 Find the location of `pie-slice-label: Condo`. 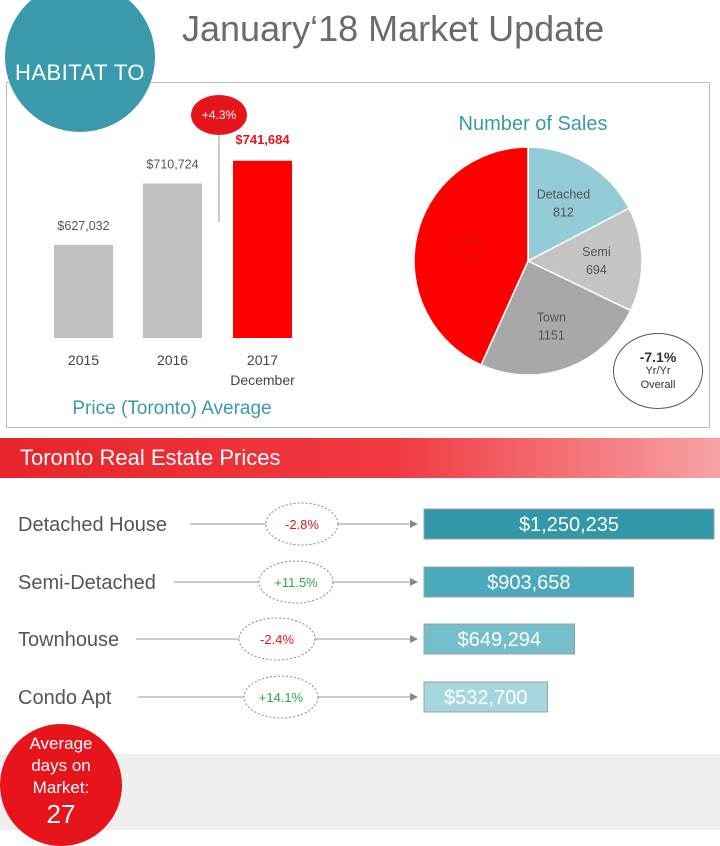

pie-slice-label: Condo is located at coordinates (470, 241).